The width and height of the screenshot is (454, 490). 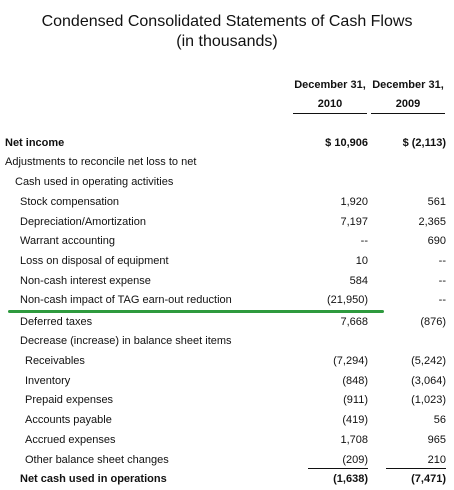 What do you see at coordinates (355, 381) in the screenshot?
I see `row-value: (848)` at bounding box center [355, 381].